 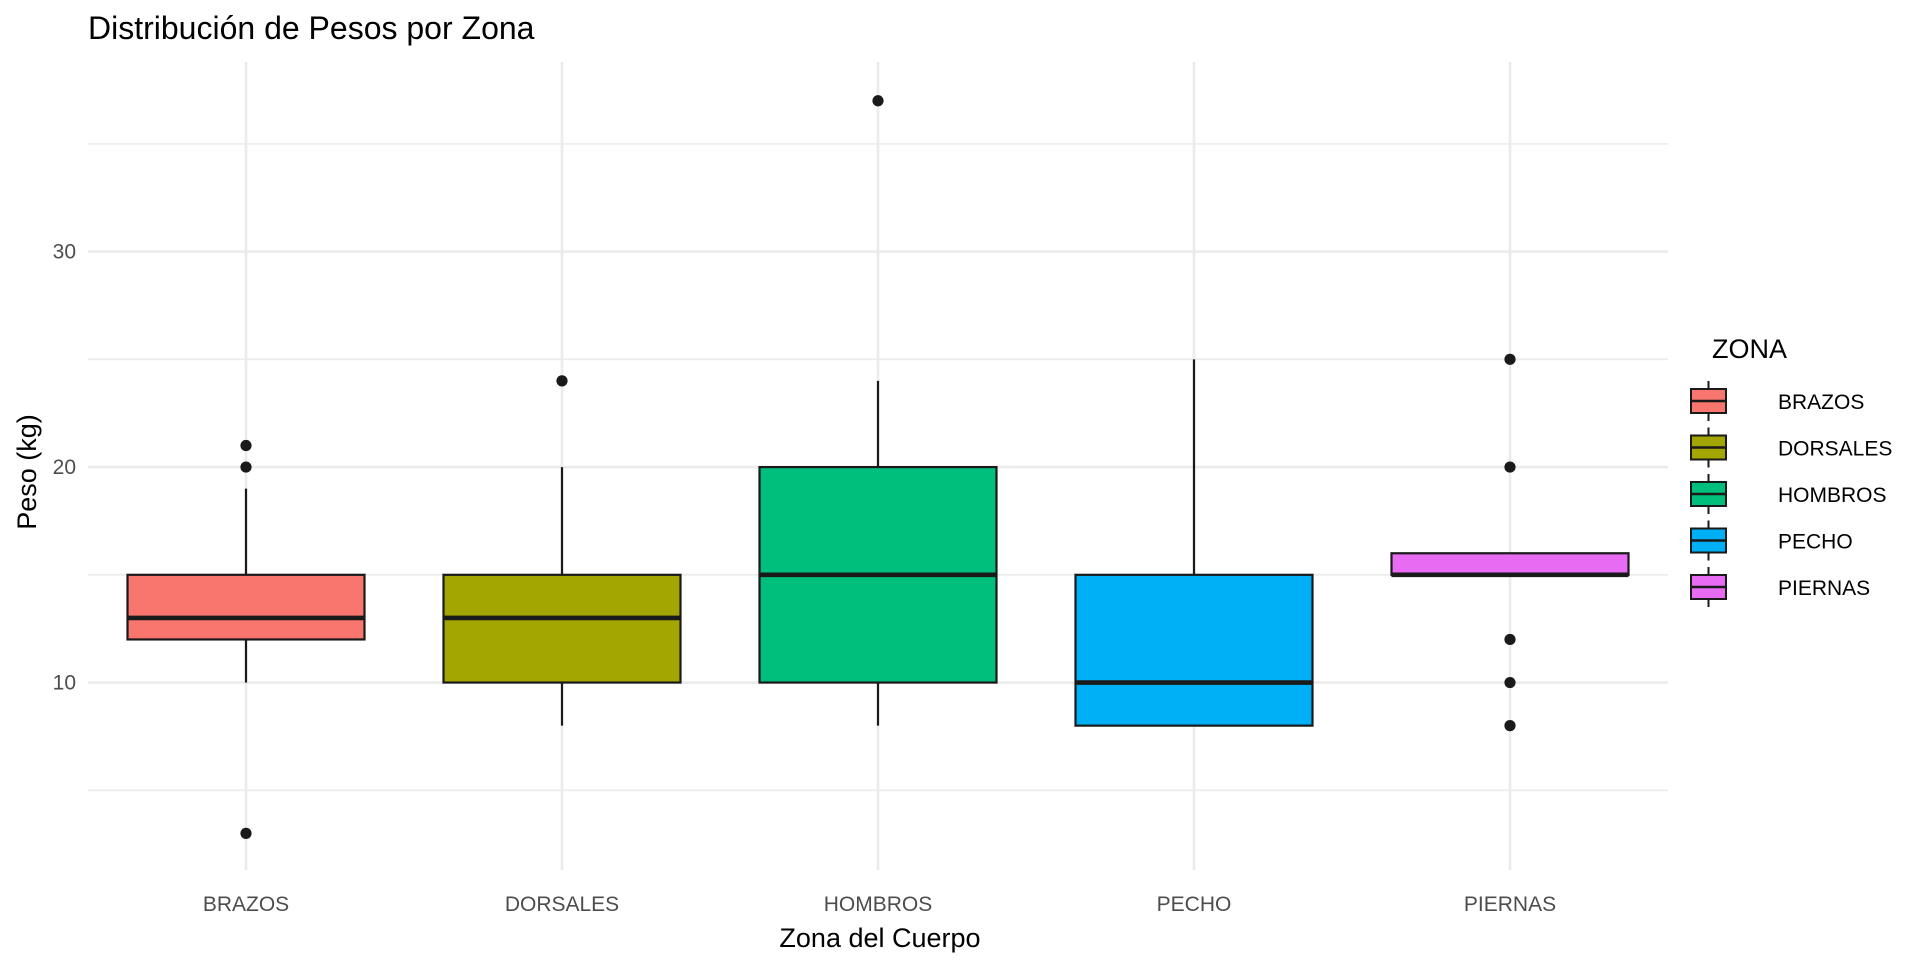 I want to click on x-tick-label: HOMBROS, so click(x=878, y=904).